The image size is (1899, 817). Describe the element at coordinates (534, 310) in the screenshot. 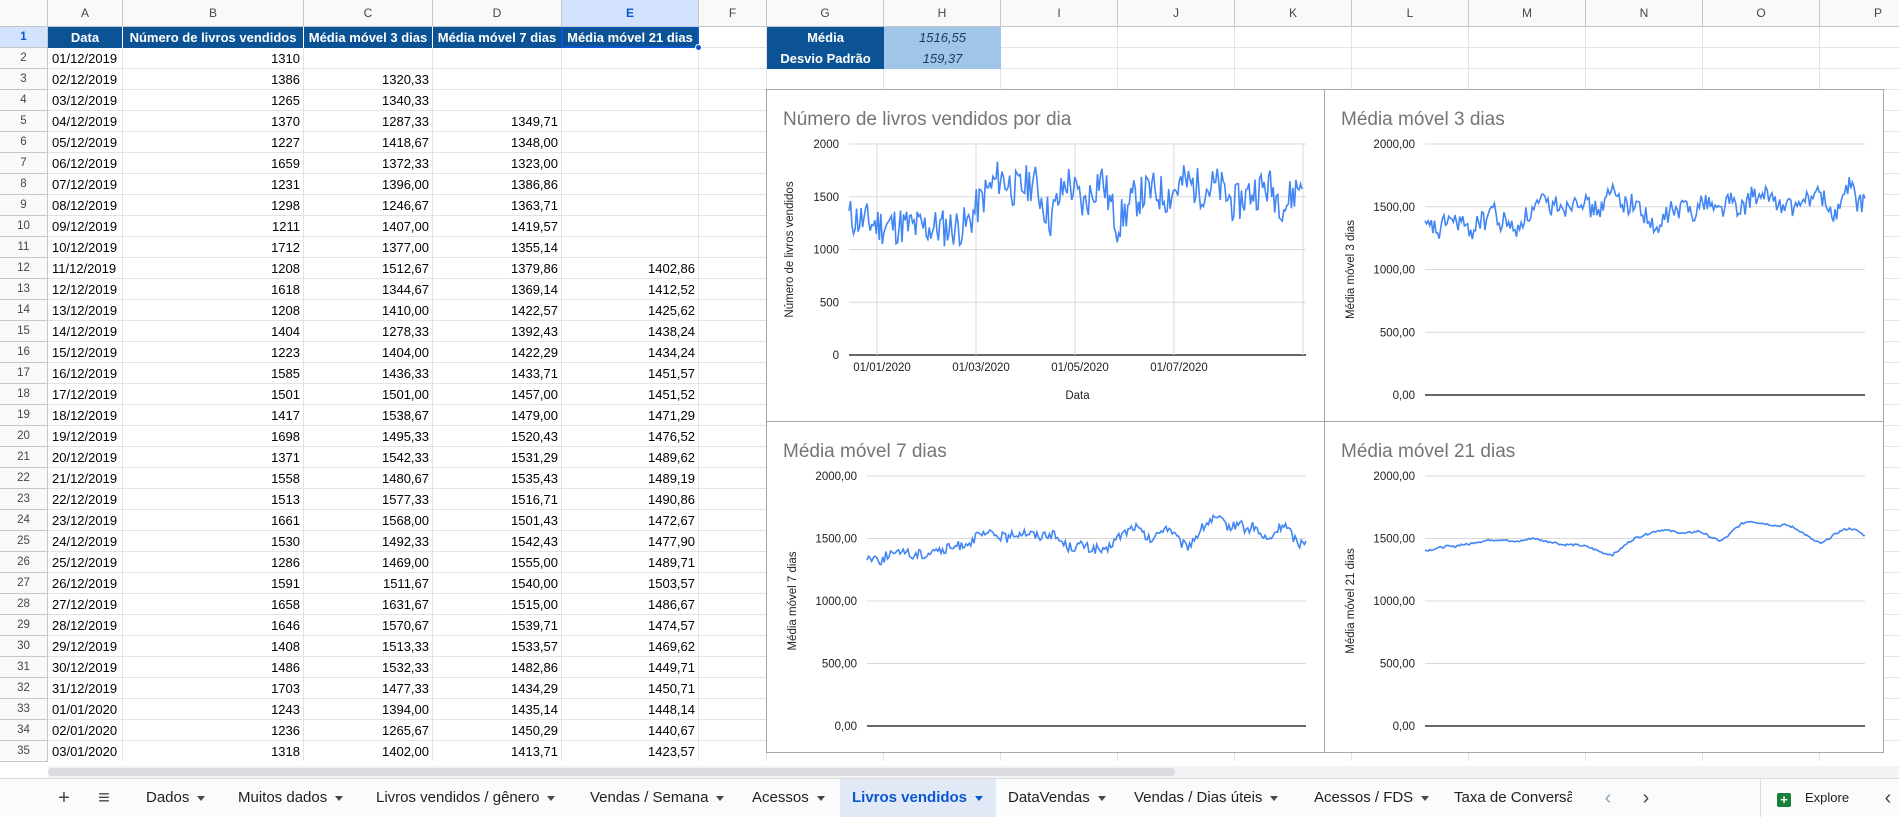

I see `data-cell: 1422,57` at that location.